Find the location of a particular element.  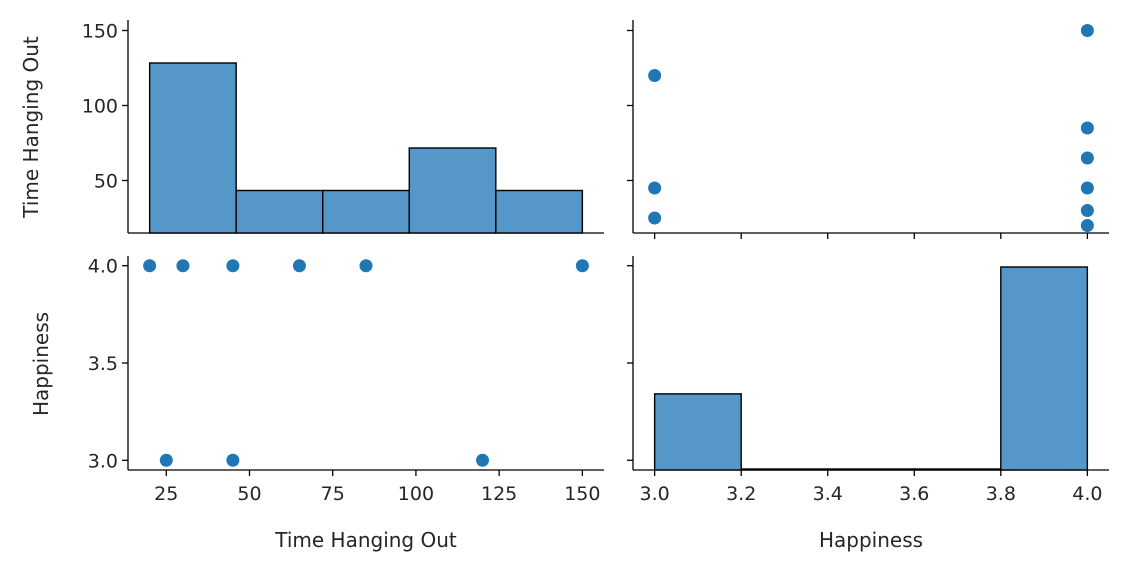

x-tick-label: 4.0 is located at coordinates (1087, 494).